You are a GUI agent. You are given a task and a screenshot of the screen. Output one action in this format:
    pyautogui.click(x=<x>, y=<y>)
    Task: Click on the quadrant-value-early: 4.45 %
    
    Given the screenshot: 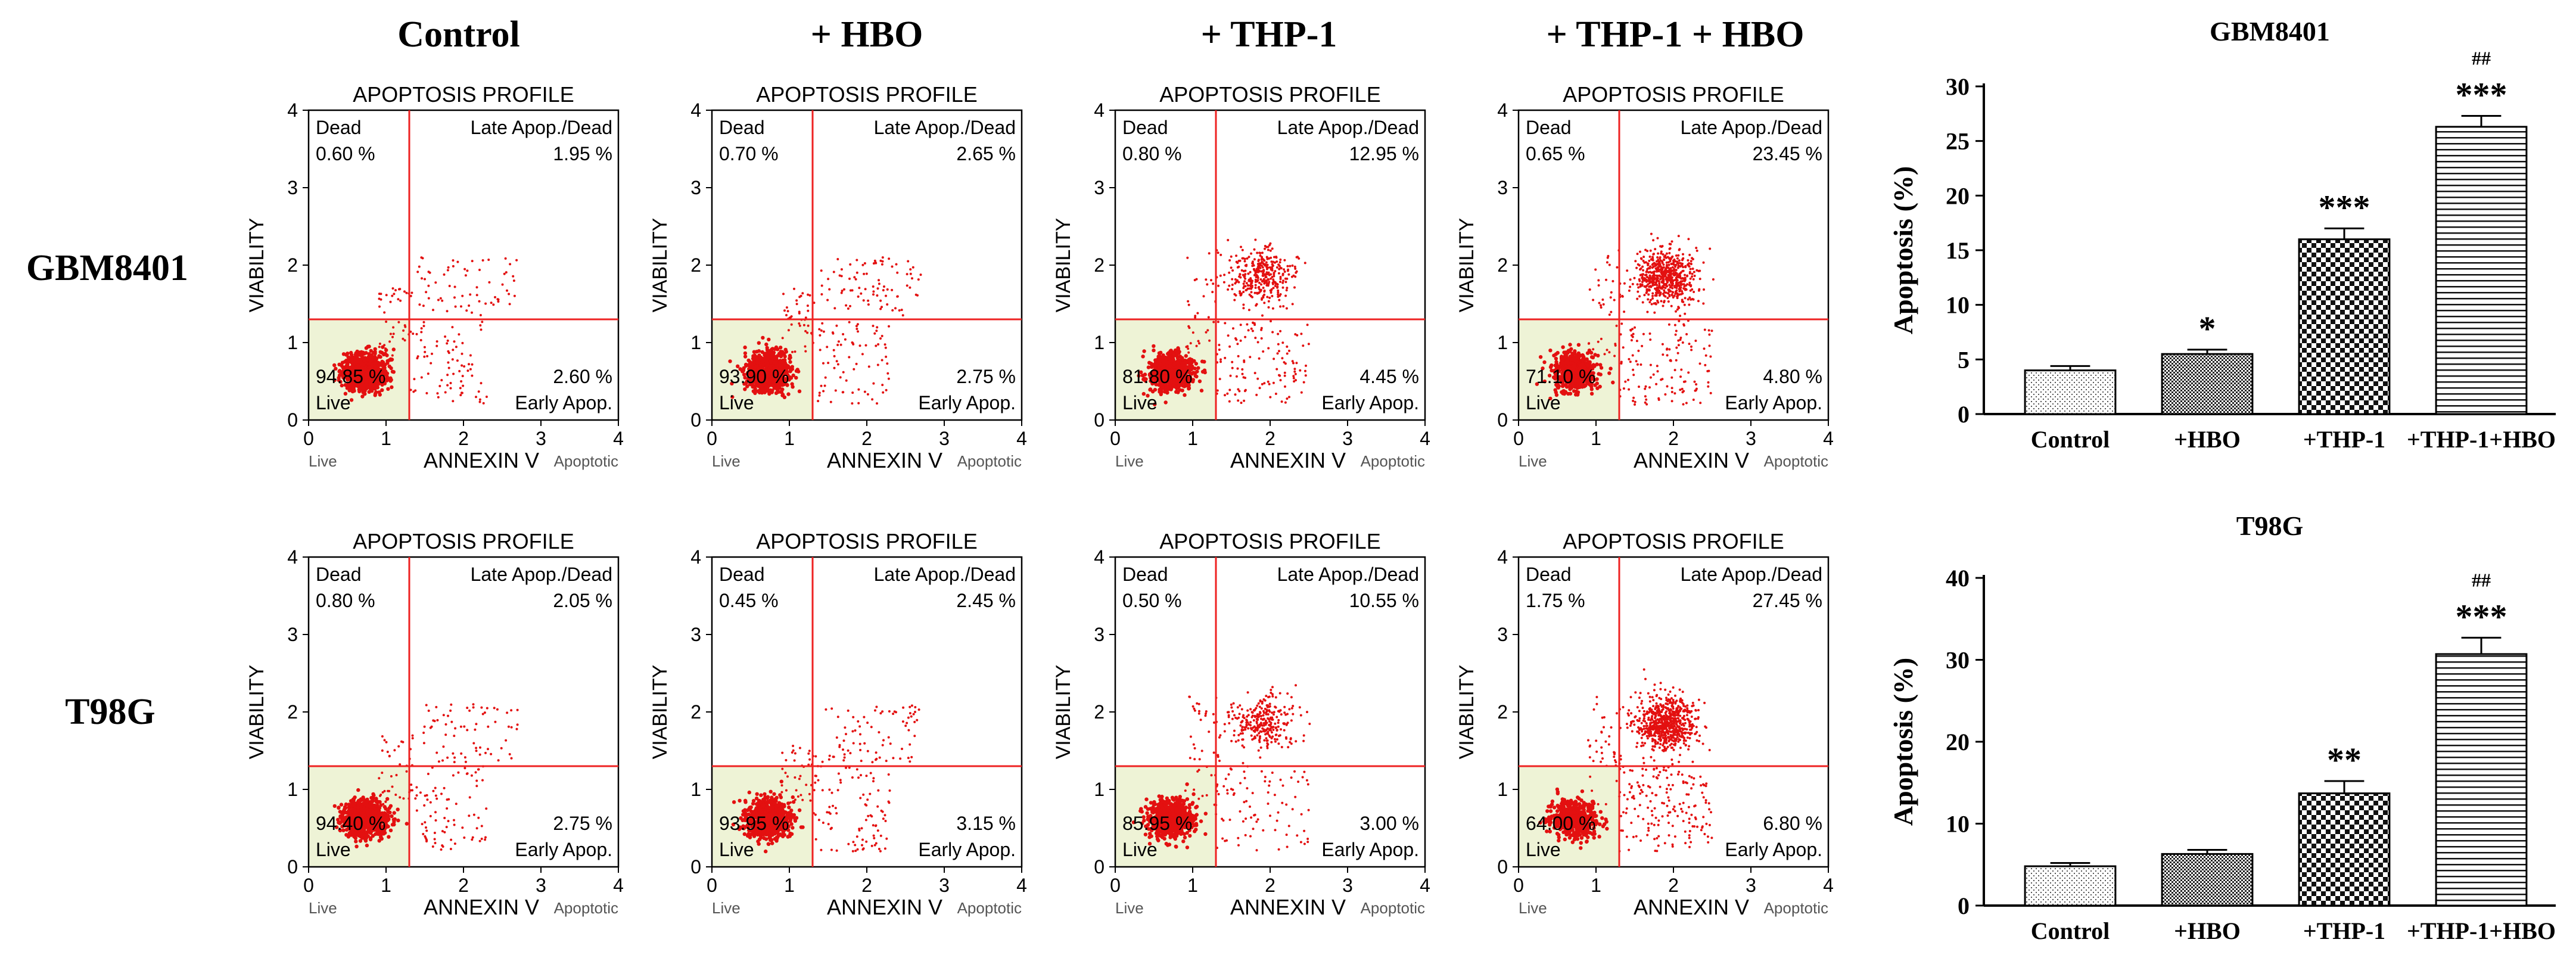 What is the action you would take?
    pyautogui.click(x=1389, y=376)
    